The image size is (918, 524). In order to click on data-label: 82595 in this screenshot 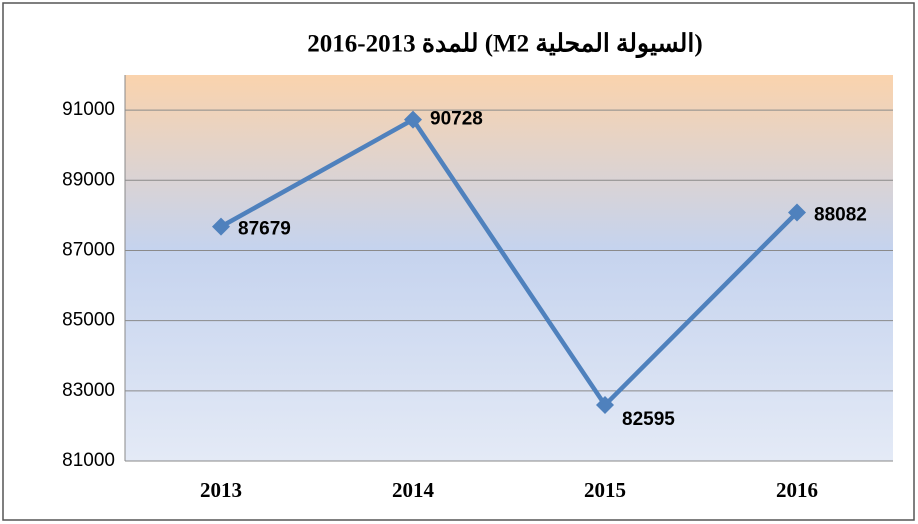, I will do `click(648, 419)`.